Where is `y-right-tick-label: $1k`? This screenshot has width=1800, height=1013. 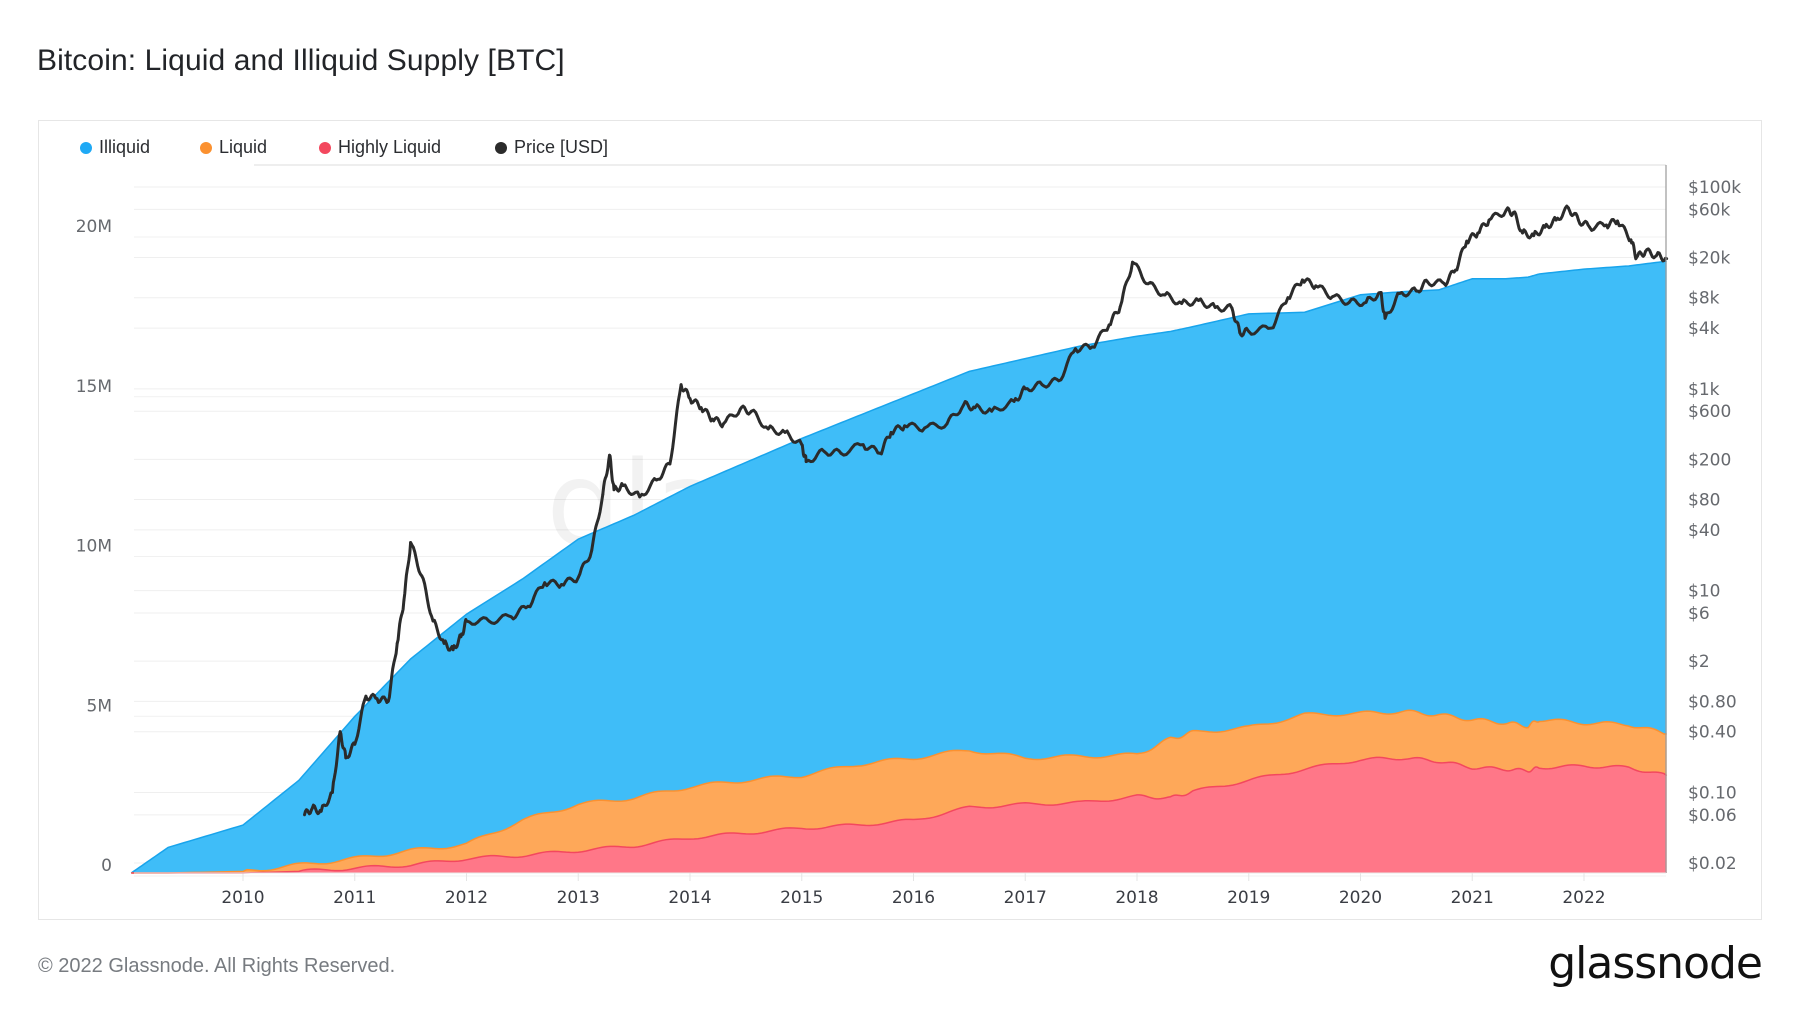
y-right-tick-label: $1k is located at coordinates (1704, 390).